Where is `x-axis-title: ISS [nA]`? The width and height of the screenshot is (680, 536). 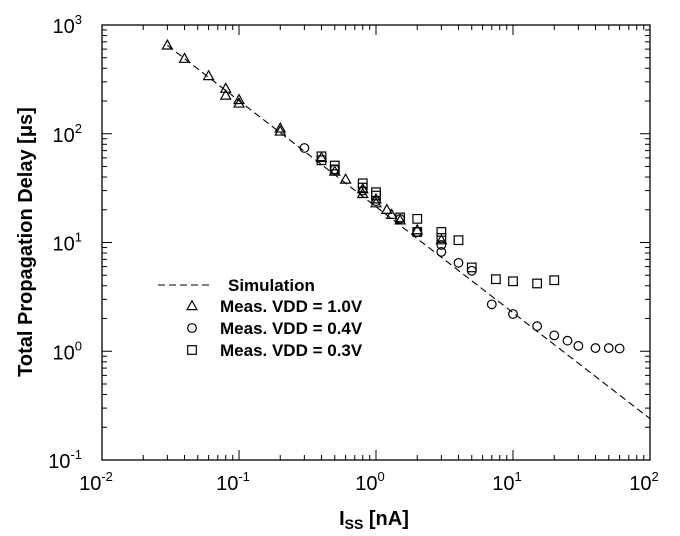 x-axis-title: ISS [nA] is located at coordinates (374, 520).